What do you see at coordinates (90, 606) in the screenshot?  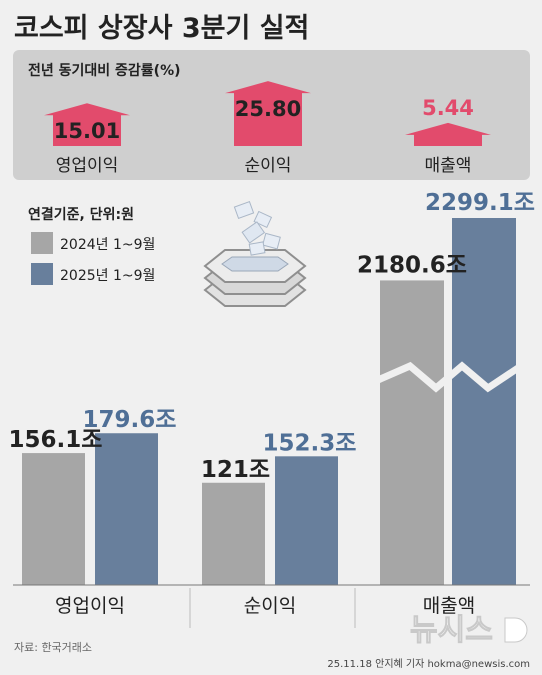 I see `category-label-operating: 영업이익` at bounding box center [90, 606].